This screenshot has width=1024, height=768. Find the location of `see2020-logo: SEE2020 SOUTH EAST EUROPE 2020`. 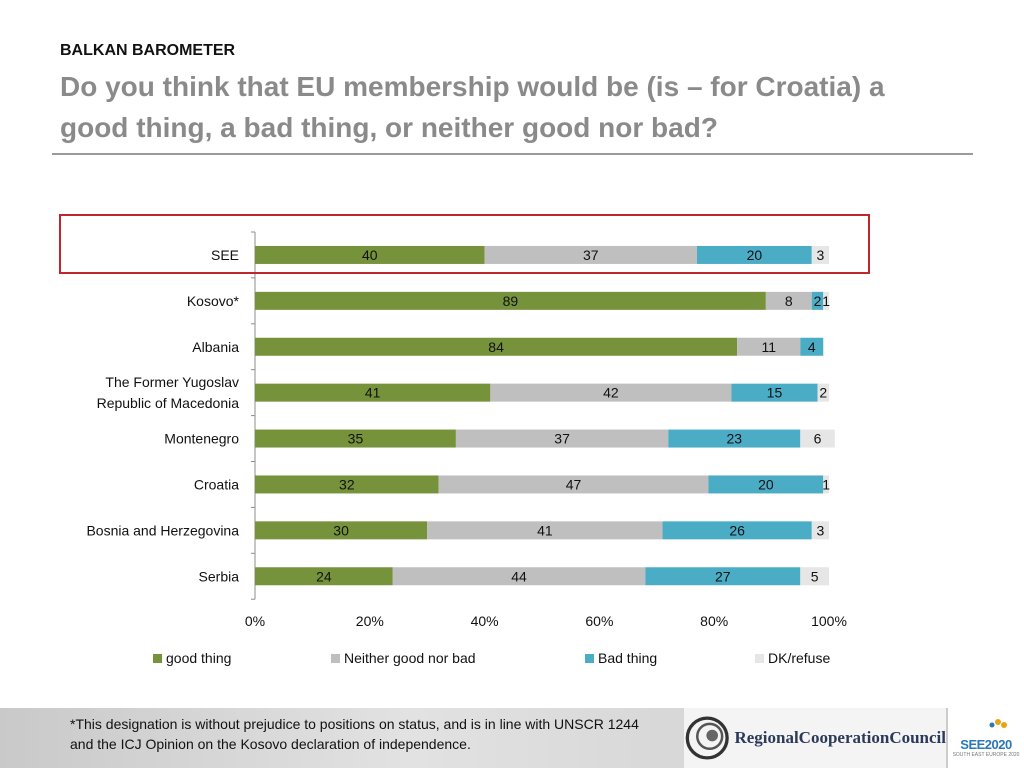

see2020-logo: SEE2020 SOUTH EAST EUROPE 2020 is located at coordinates (986, 738).